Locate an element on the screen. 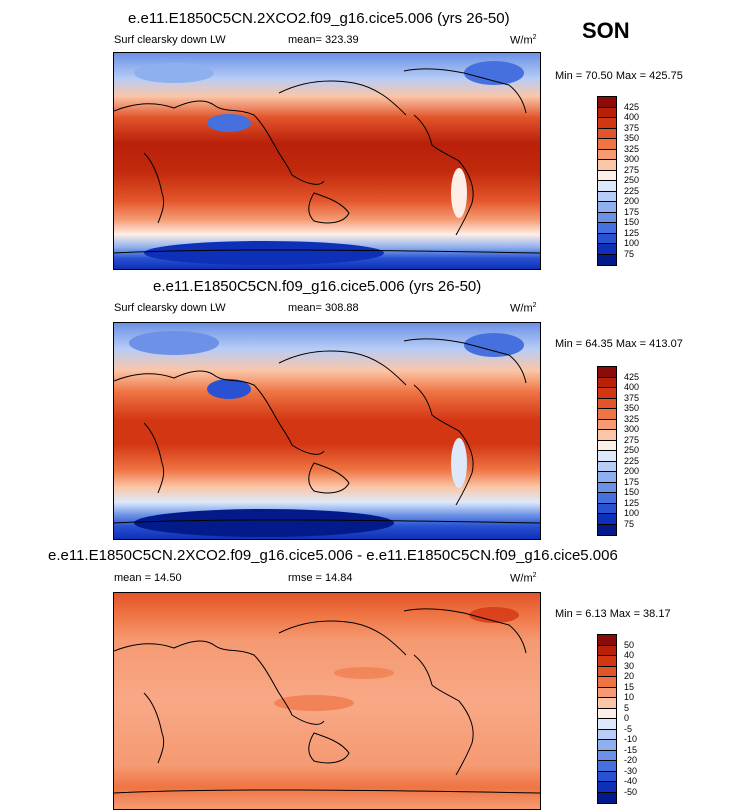 This screenshot has width=733, height=812. colorbar-label: 350 is located at coordinates (632, 138).